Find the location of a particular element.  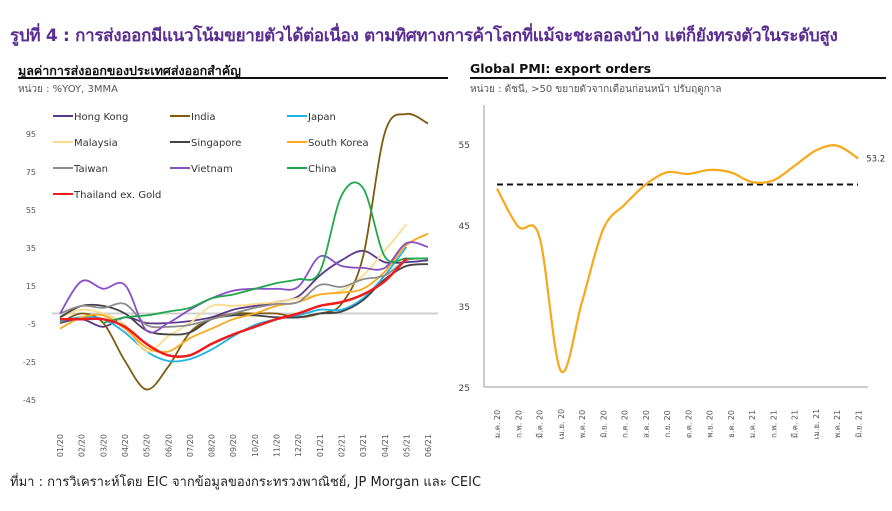

x-tick-label: ม.ค. 20 is located at coordinates (497, 424).